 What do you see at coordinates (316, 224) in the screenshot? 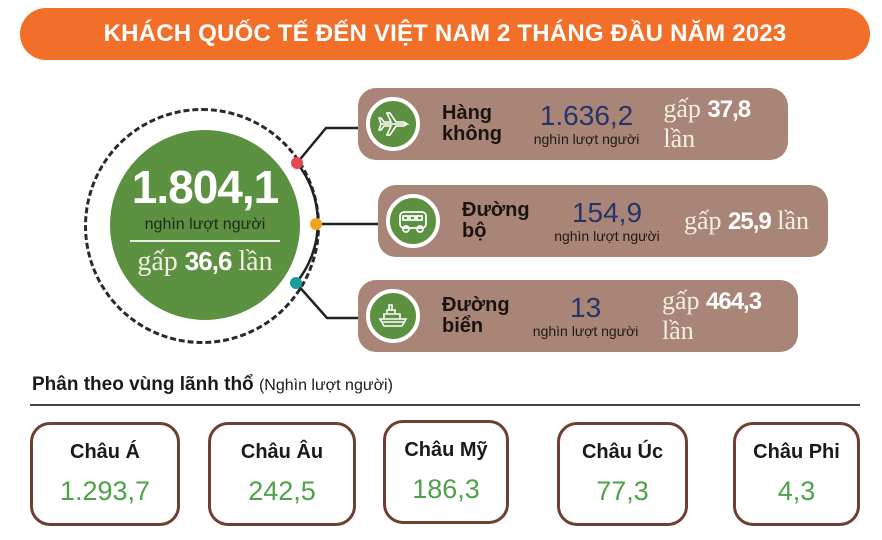
I see `dot-road` at bounding box center [316, 224].